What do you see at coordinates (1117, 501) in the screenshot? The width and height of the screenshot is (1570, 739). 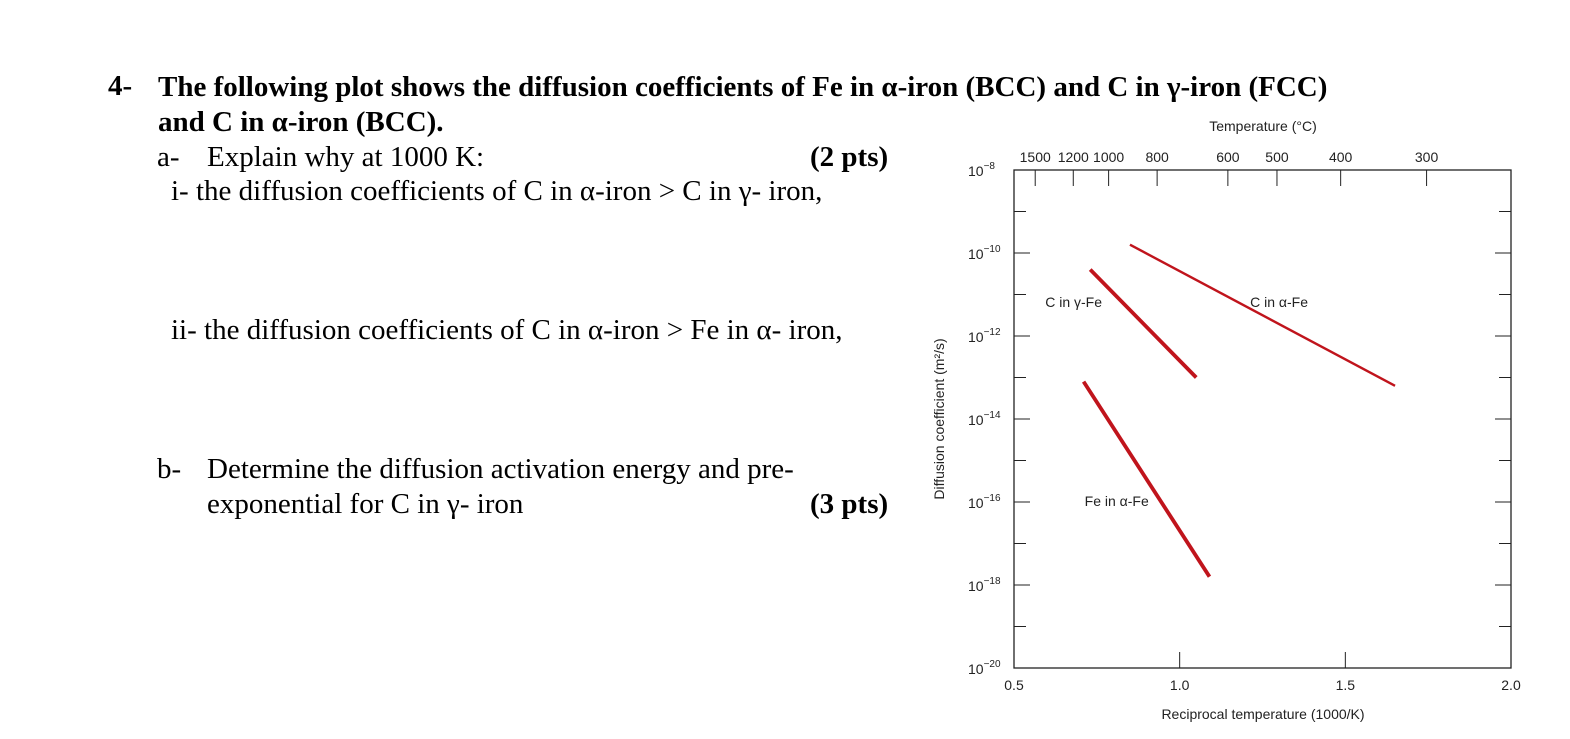 I see `series-label: Fe in α-Fe` at bounding box center [1117, 501].